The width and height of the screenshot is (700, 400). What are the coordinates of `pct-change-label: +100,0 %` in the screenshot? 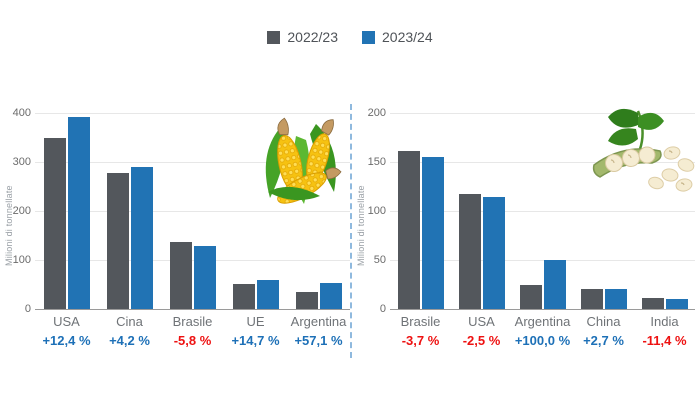 It's located at (542, 340).